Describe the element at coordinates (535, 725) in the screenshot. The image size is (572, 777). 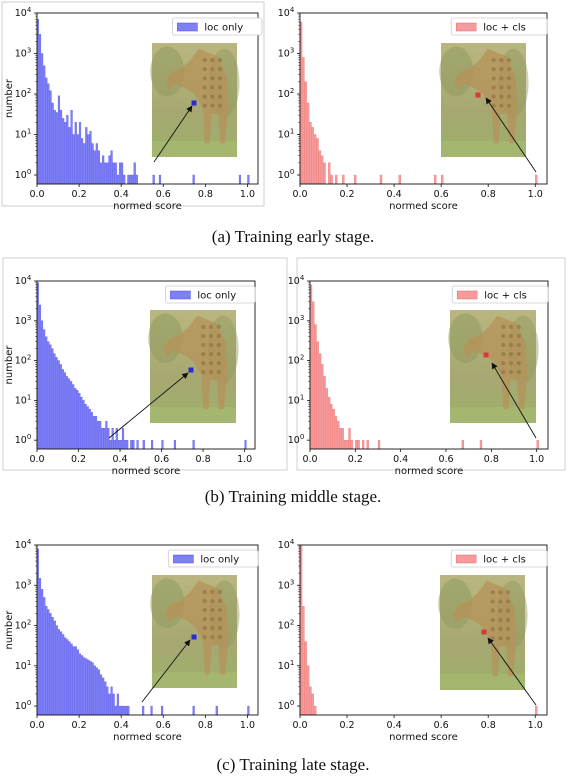
I see `x-tick-label: 1.0` at that location.